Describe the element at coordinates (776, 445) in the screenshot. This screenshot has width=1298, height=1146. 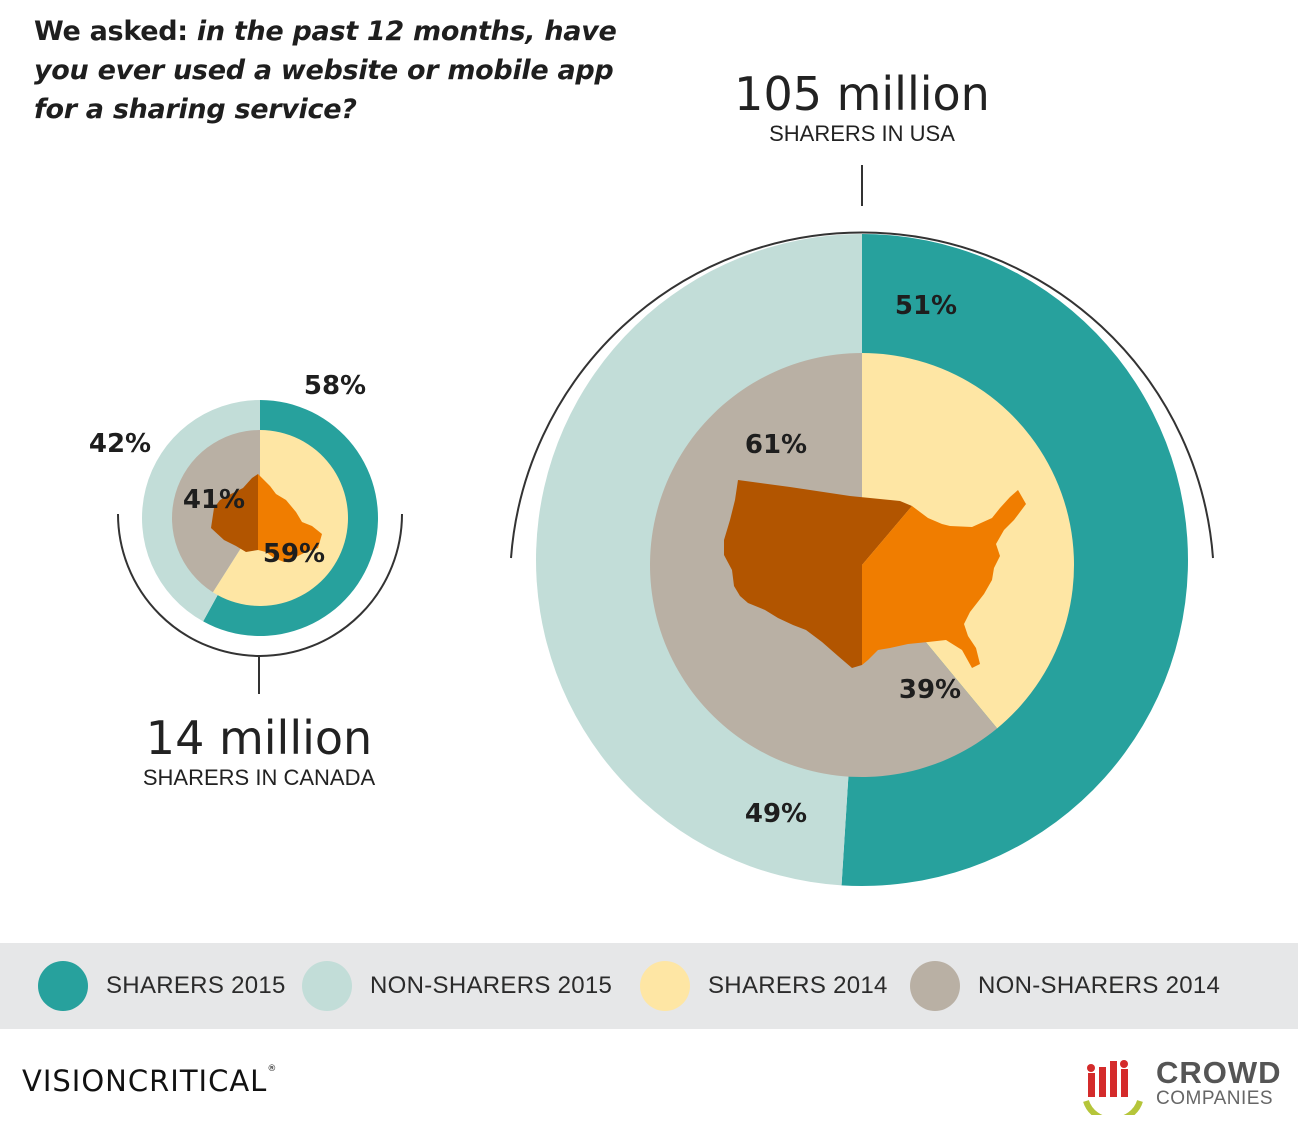
I see `usa-nonsharers-2014-label: 61%` at that location.